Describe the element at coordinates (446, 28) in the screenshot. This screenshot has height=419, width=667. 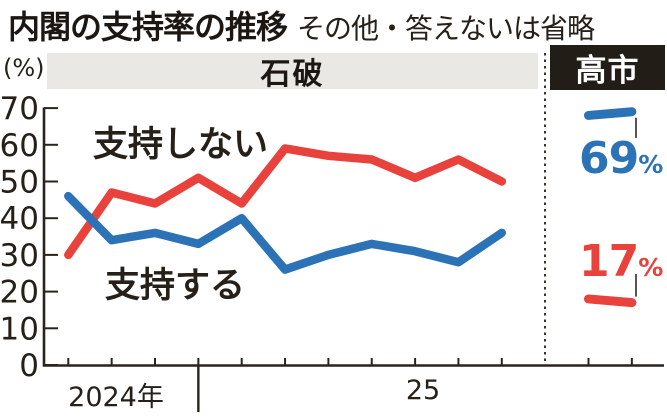
I see `chart-subtitle: その他・答えないは省略` at that location.